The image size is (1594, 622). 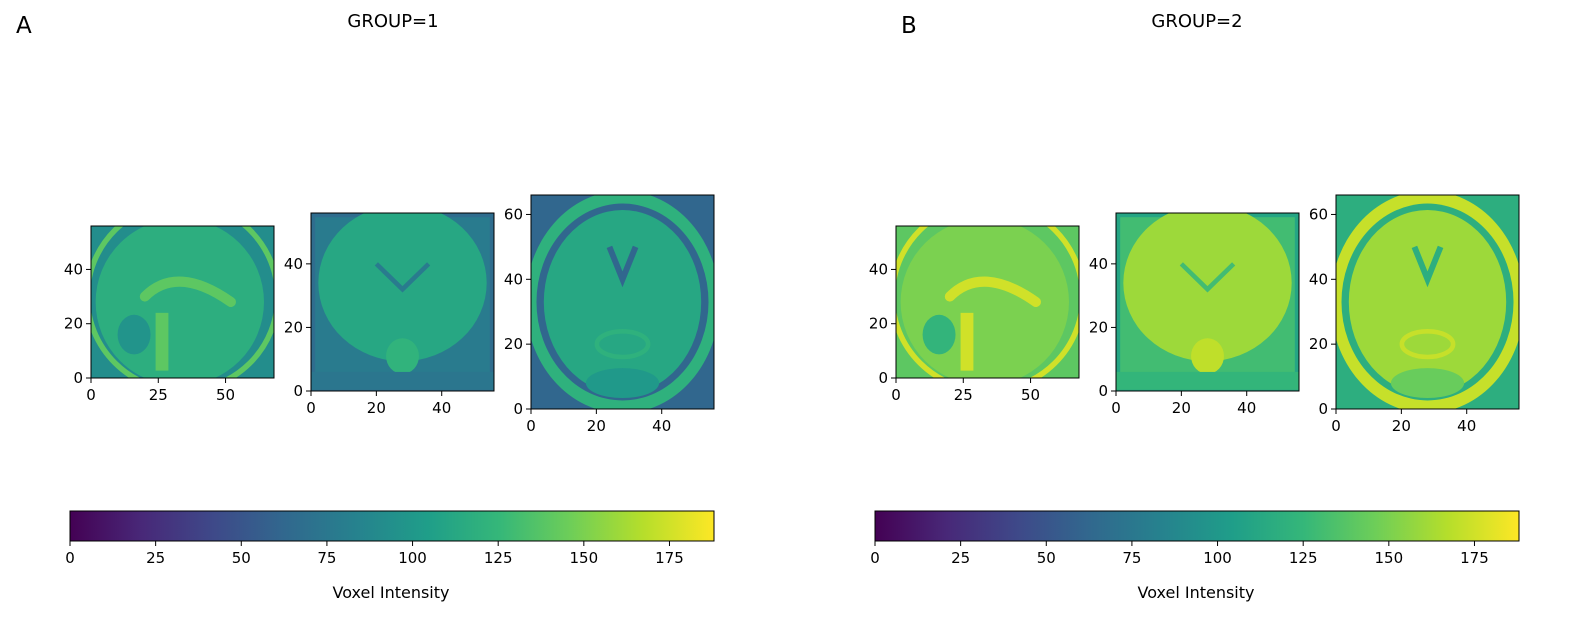 What do you see at coordinates (875, 558) in the screenshot?
I see `colorbar-tick-label: 0` at bounding box center [875, 558].